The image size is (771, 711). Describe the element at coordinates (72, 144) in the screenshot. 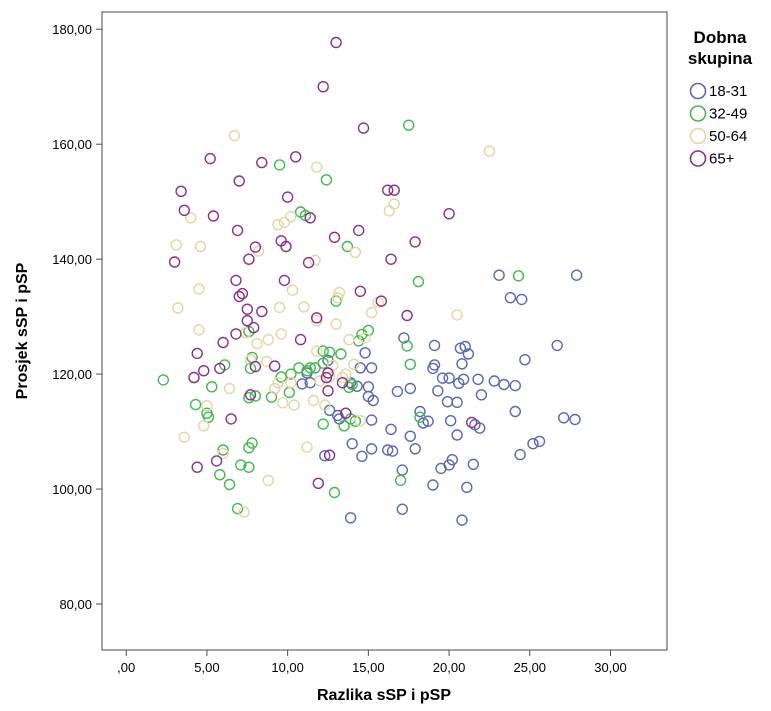

I see `y-tick-label: 160,00` at that location.